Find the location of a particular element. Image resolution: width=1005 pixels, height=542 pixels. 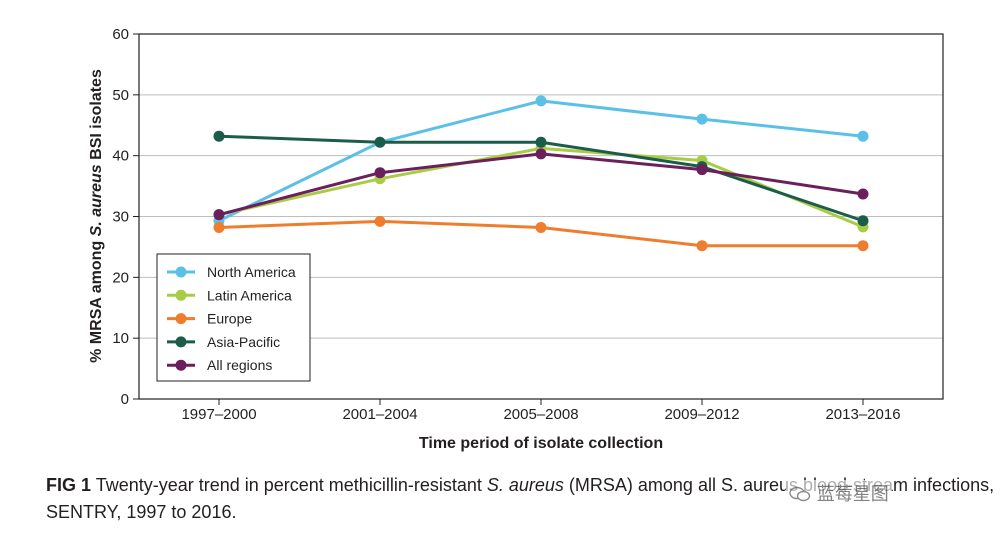

series-line-north-america is located at coordinates (541, 161).